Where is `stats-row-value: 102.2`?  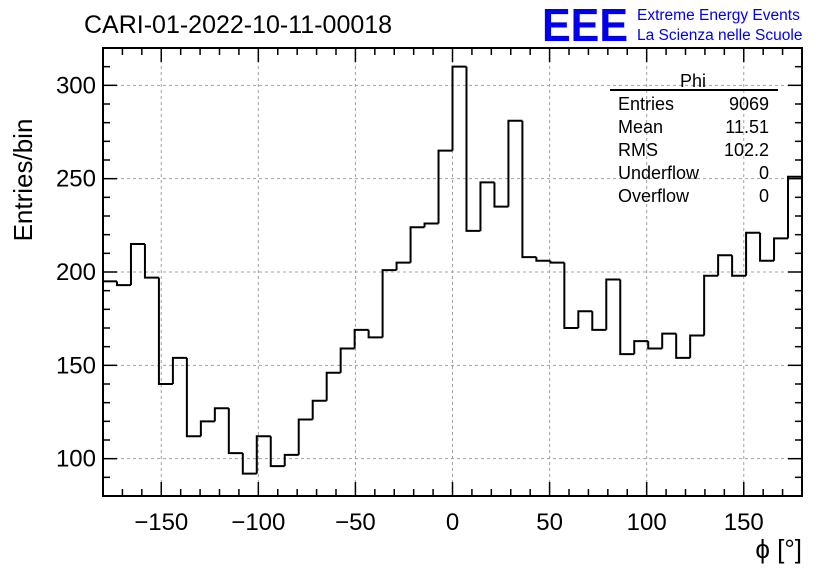 stats-row-value: 102.2 is located at coordinates (746, 150).